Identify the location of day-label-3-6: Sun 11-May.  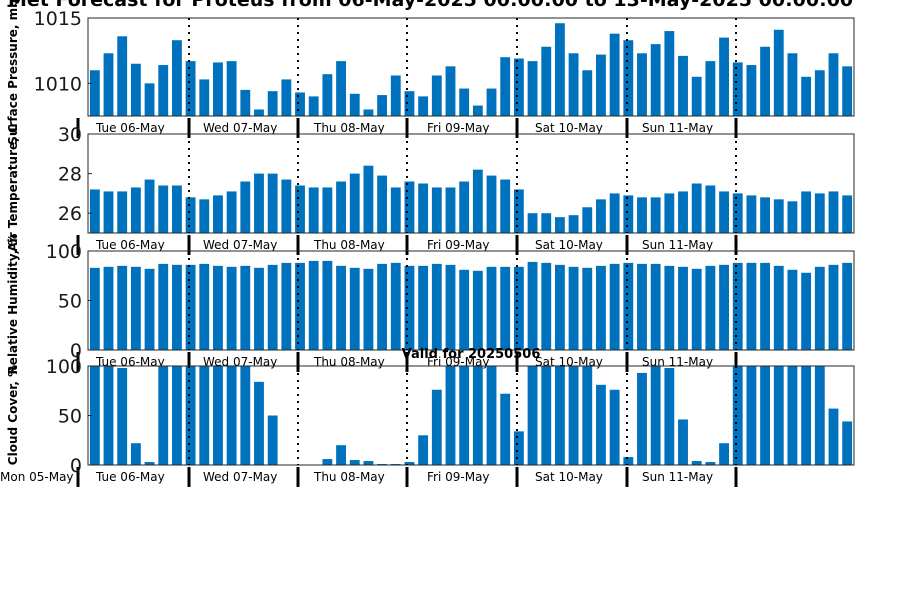
(677, 477).